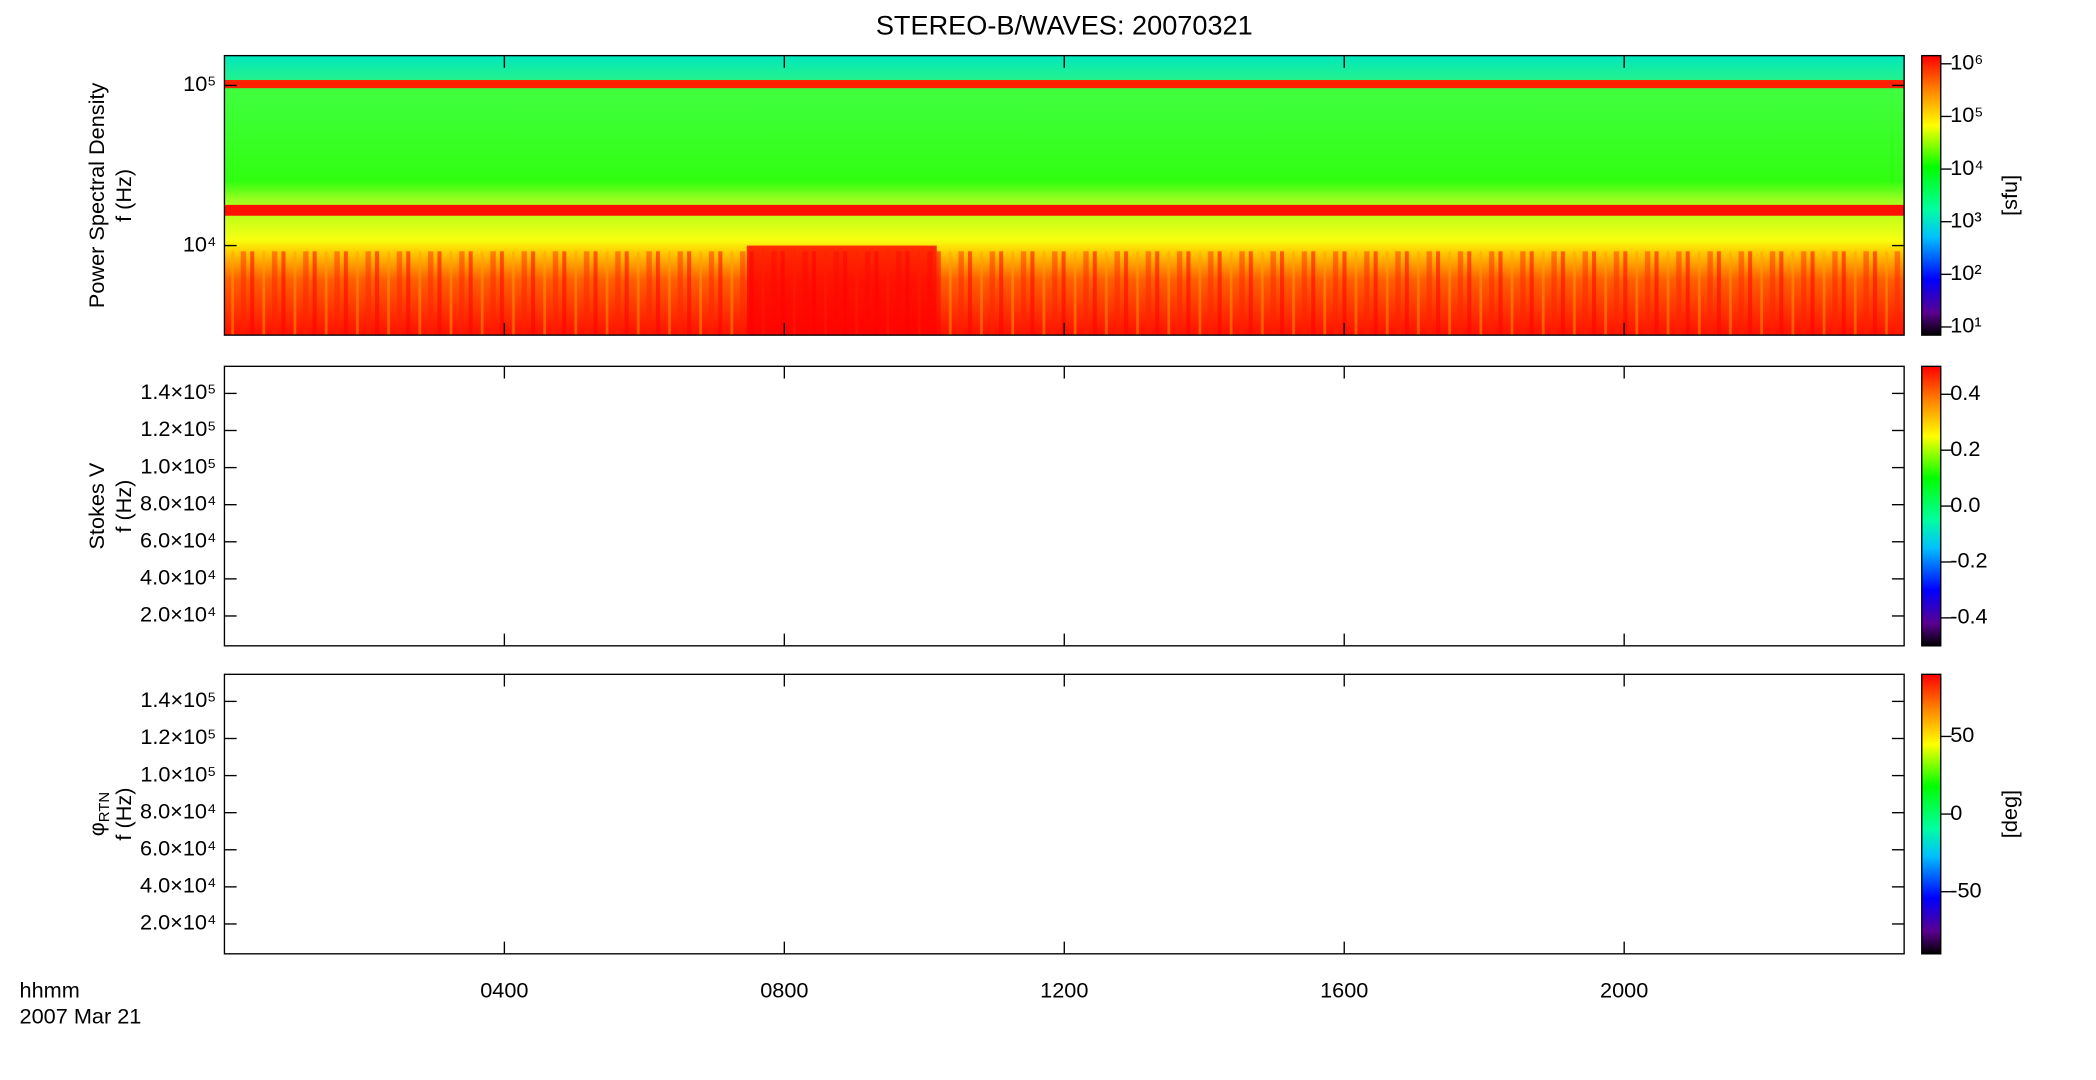 The image size is (2096, 1080). Describe the element at coordinates (1956, 812) in the screenshot. I see `colorbar-tick-label: 0` at that location.